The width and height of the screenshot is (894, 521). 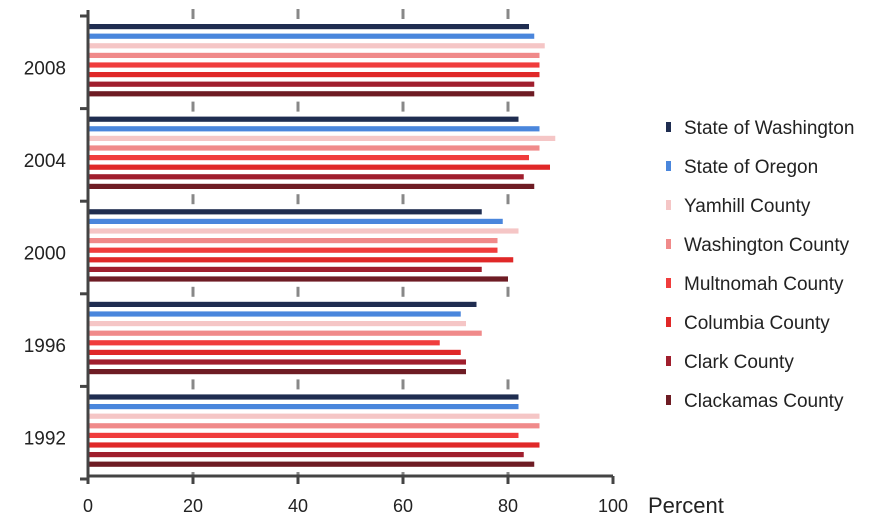 I want to click on x-tick-label: 60, so click(x=403, y=506).